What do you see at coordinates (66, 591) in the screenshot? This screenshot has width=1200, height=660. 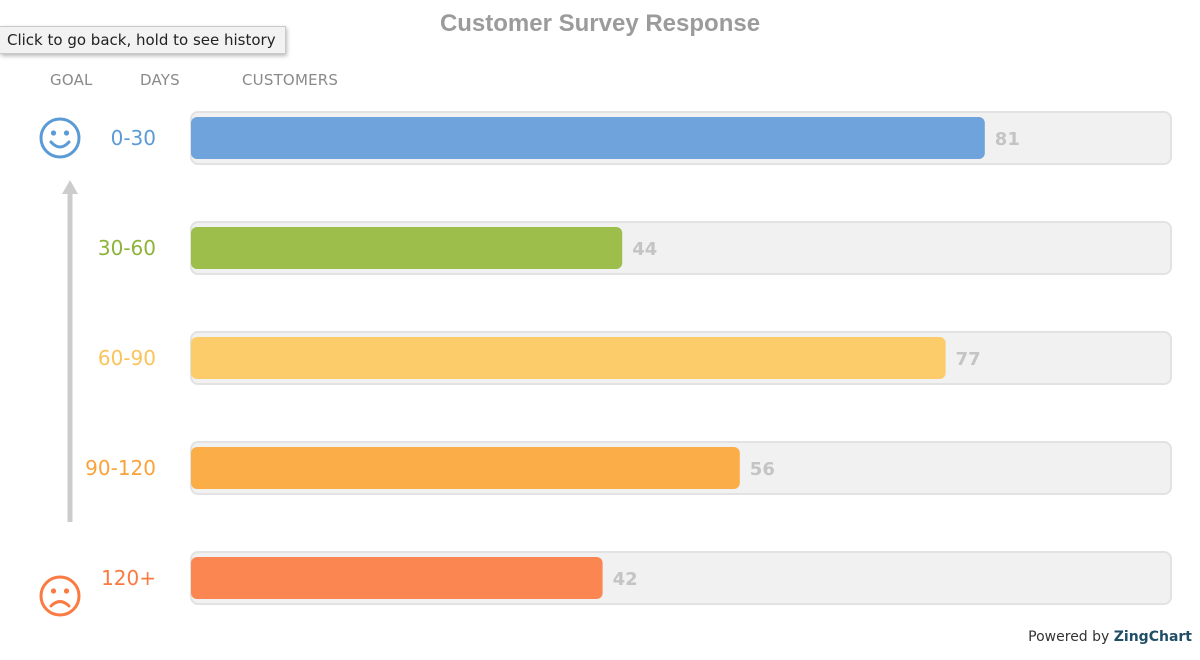 I see `frown-right-eye` at bounding box center [66, 591].